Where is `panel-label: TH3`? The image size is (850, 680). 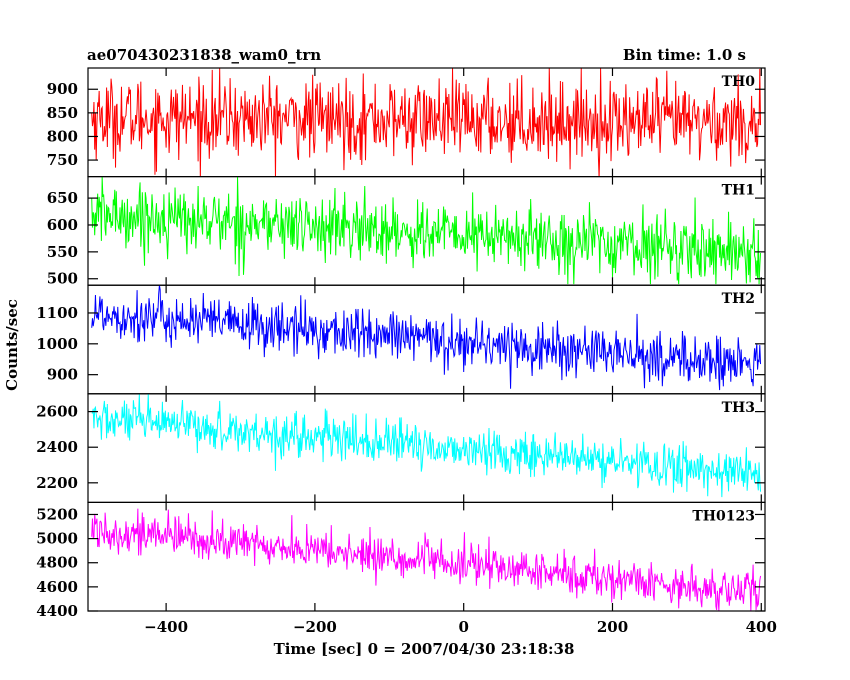
panel-label: TH3 is located at coordinates (738, 408).